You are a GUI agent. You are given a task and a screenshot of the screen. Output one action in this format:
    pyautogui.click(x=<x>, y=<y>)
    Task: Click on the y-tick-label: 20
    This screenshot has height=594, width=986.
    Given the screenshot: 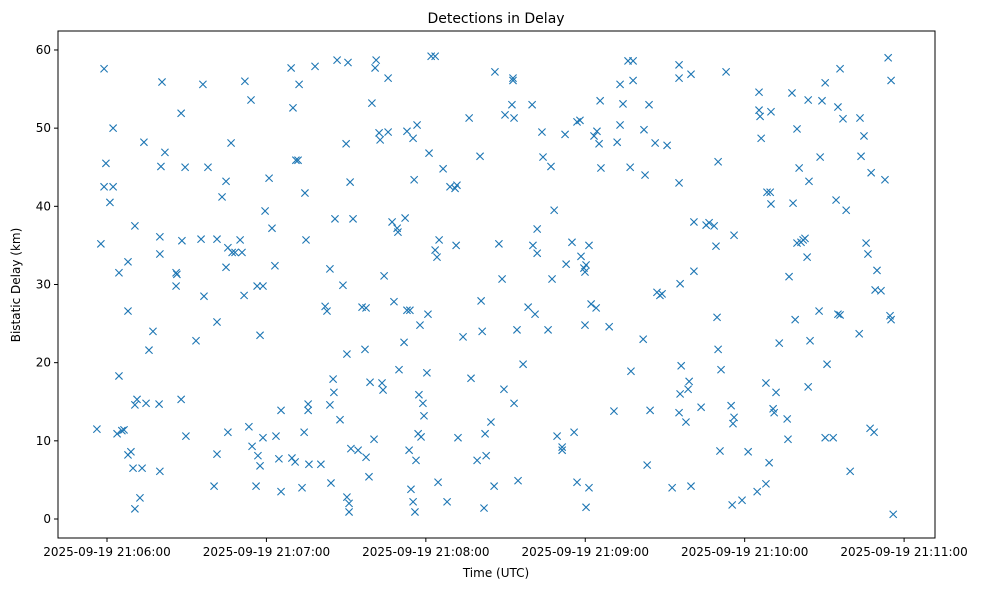 What is the action you would take?
    pyautogui.click(x=43, y=363)
    